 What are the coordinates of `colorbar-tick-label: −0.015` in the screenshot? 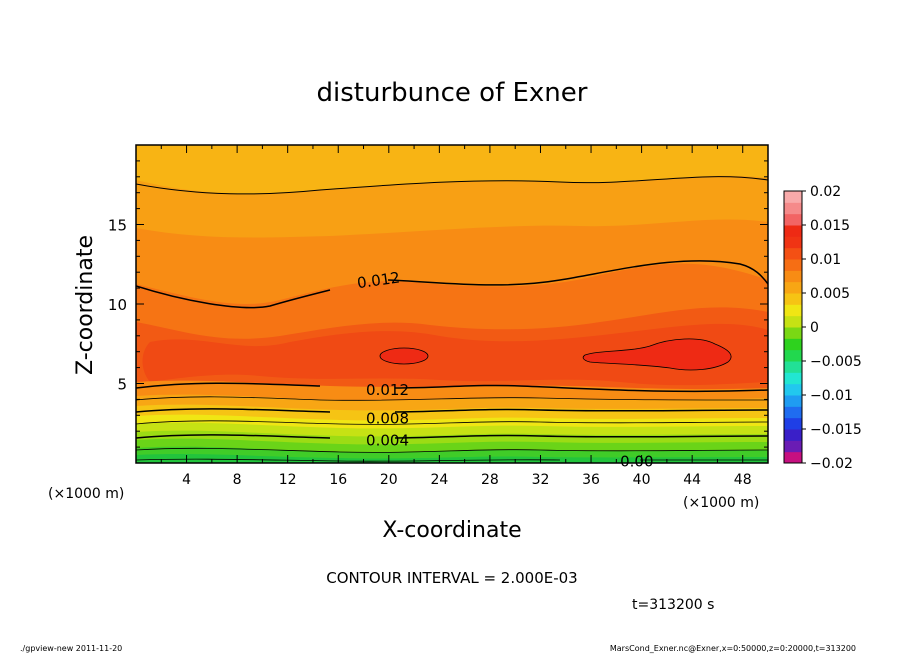 It's located at (836, 430).